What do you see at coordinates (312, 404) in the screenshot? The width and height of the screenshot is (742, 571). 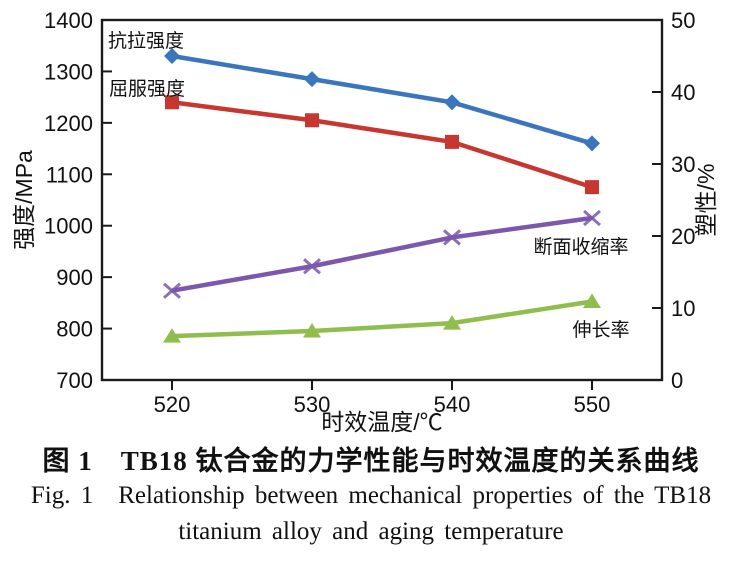 I see `x-axis-tick-label: 530` at bounding box center [312, 404].